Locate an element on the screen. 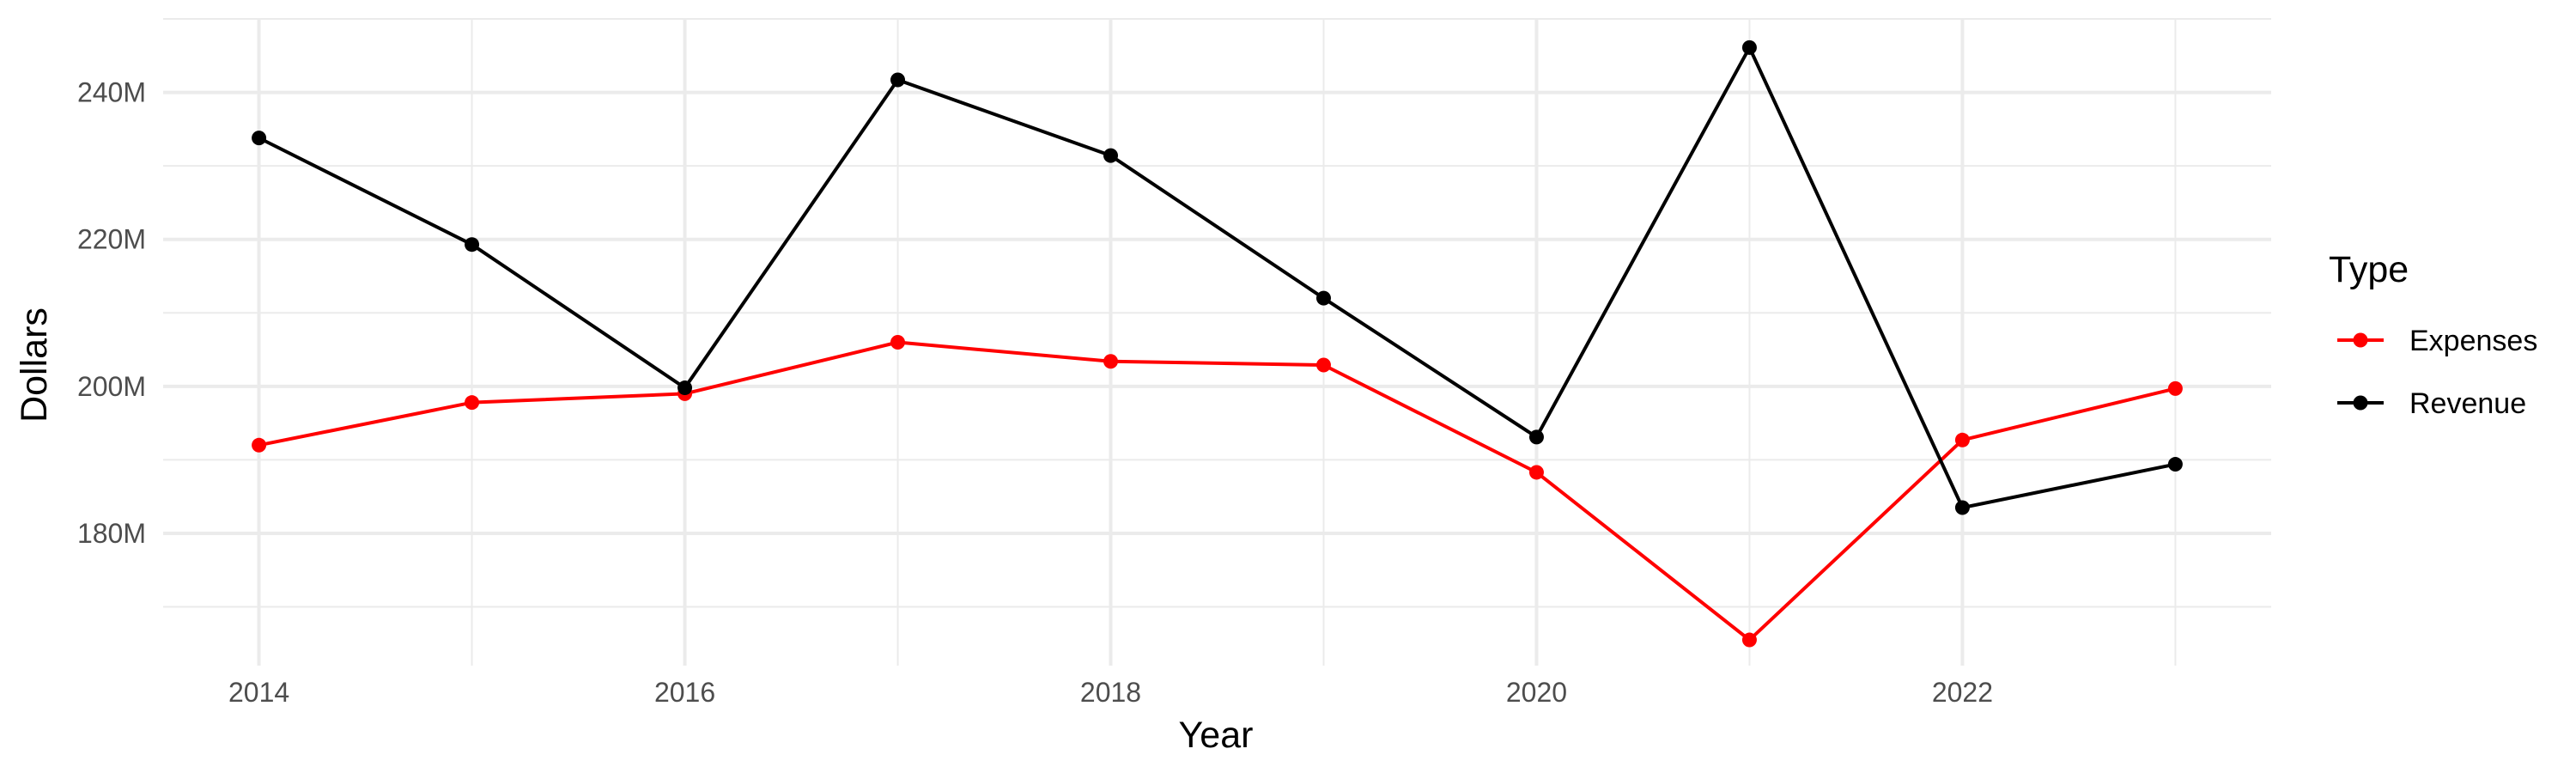 Image resolution: width=2576 pixels, height=773 pixels. legend-label: Expenses is located at coordinates (2473, 341).